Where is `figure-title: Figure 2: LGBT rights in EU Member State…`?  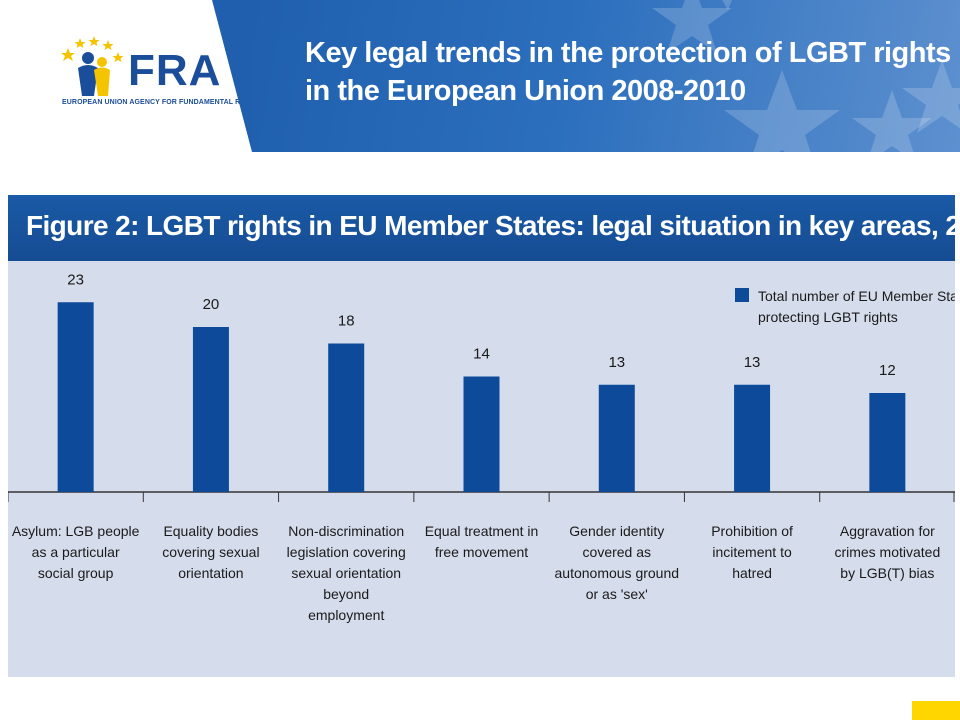 figure-title: Figure 2: LGBT rights in EU Member State… is located at coordinates (493, 225).